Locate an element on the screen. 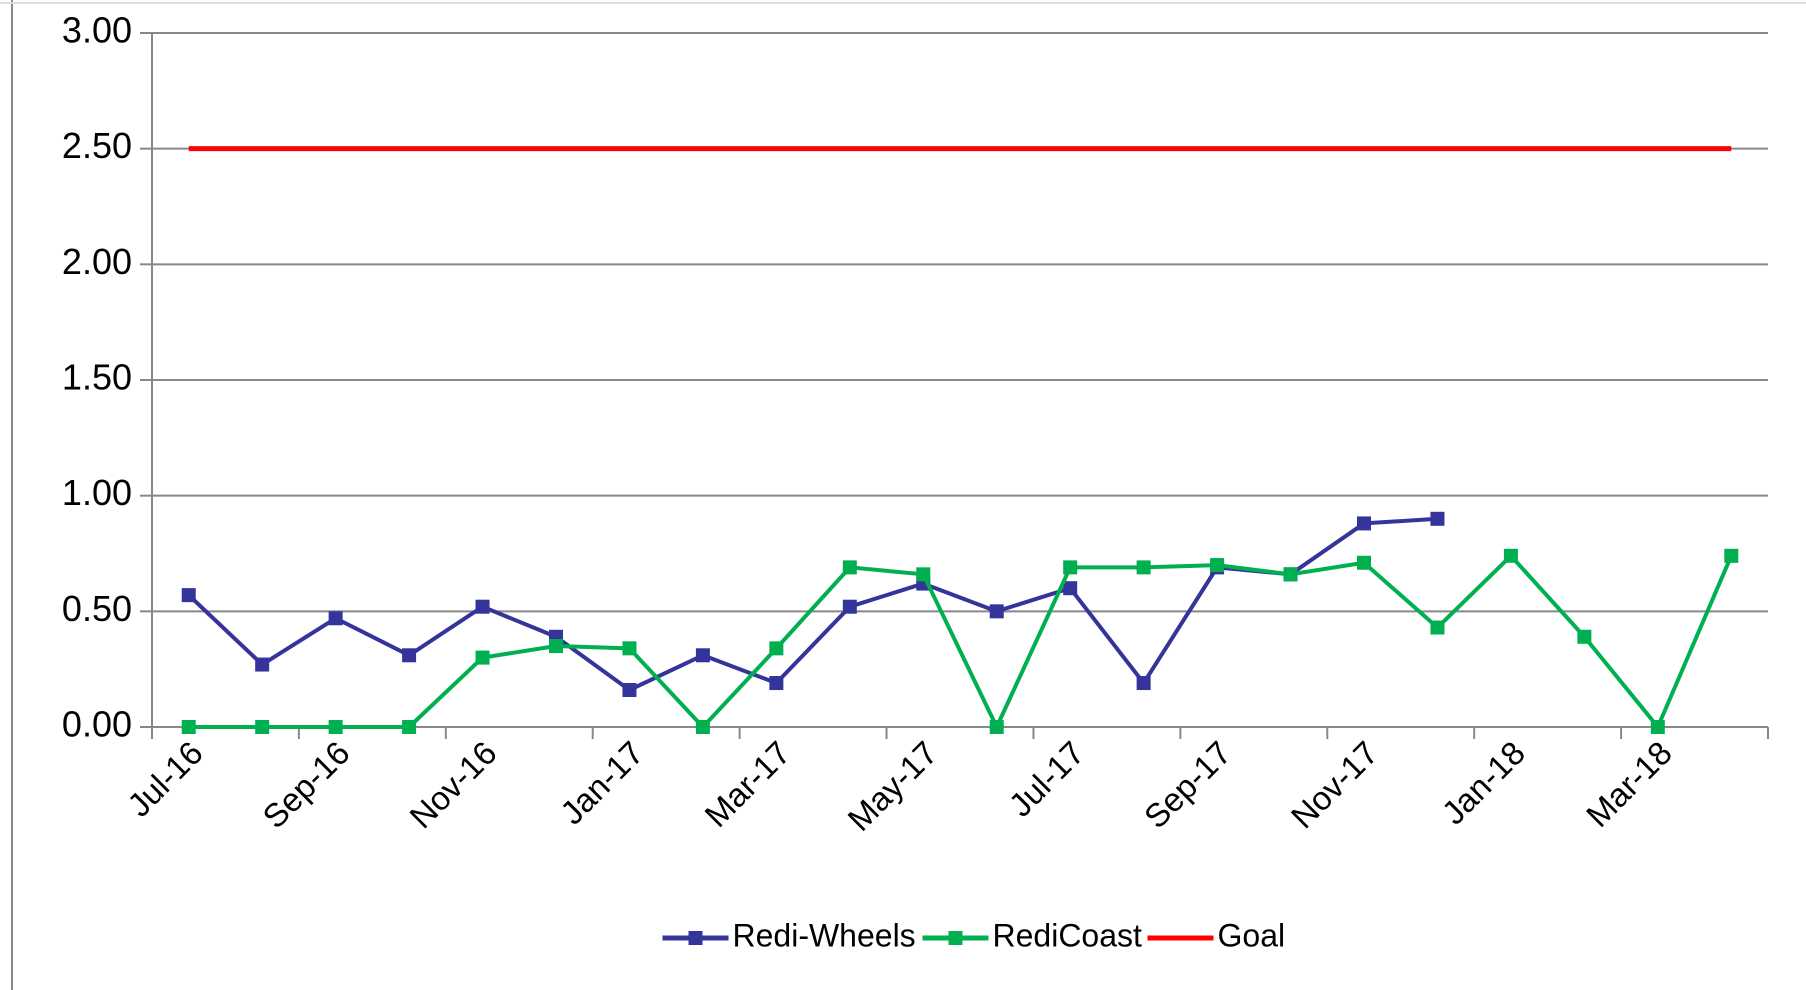 The height and width of the screenshot is (990, 1806). x-tick-label: Jul-17 is located at coordinates (1047, 779).